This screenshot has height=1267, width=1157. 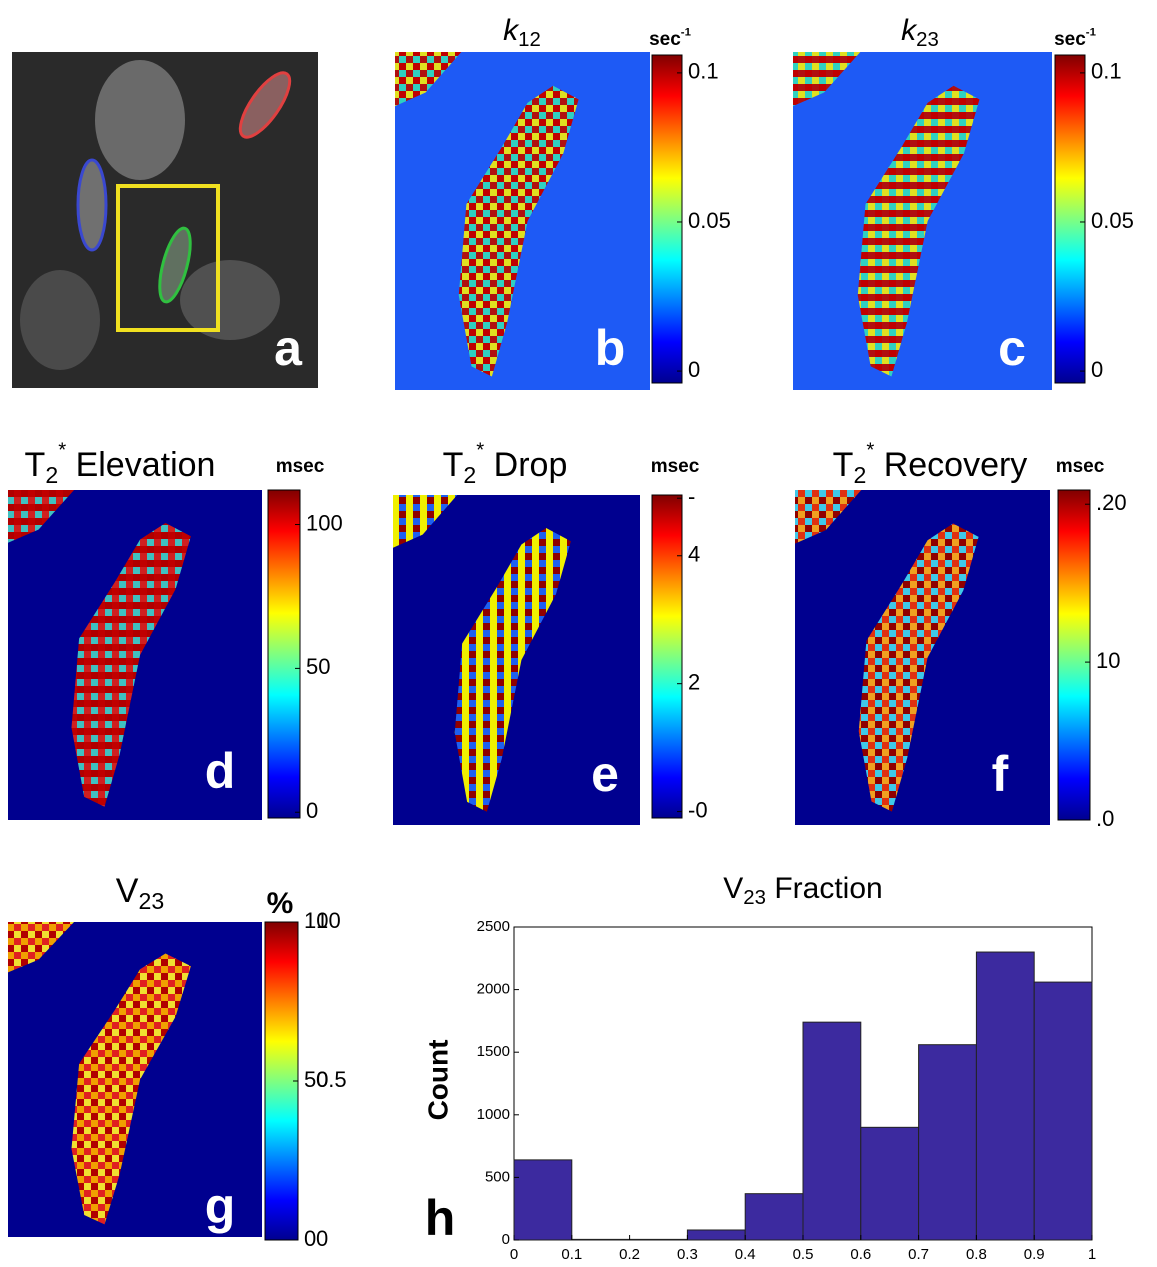 I want to click on panel-title: V23, so click(x=140, y=893).